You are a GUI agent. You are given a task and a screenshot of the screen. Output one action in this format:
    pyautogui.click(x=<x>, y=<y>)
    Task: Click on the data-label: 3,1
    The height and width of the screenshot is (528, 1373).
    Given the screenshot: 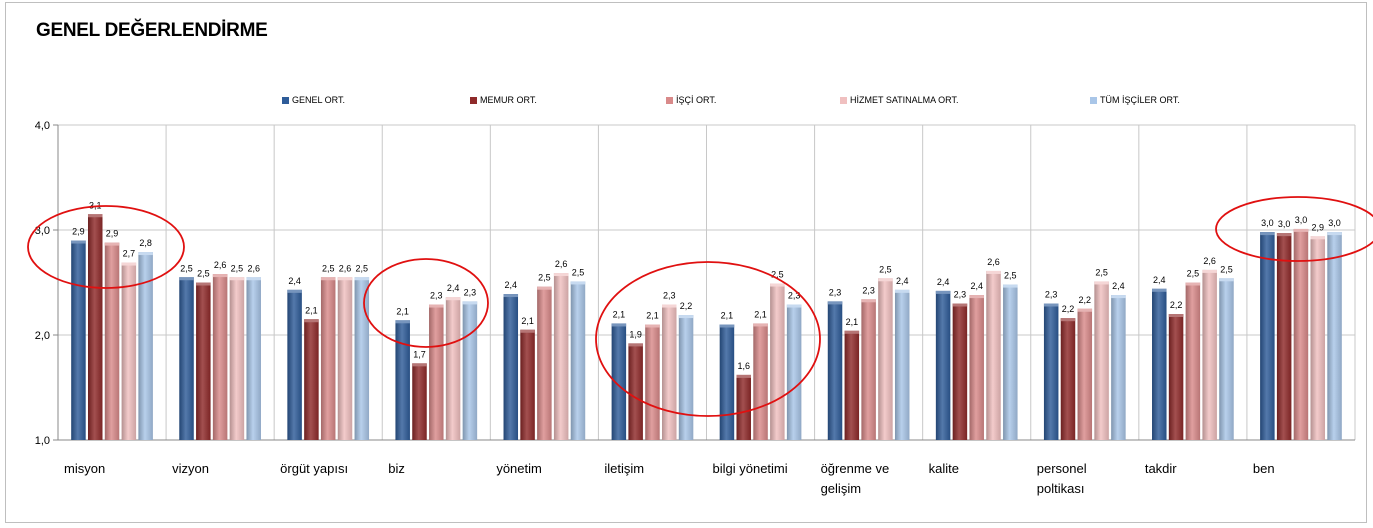 What is the action you would take?
    pyautogui.click(x=95, y=205)
    